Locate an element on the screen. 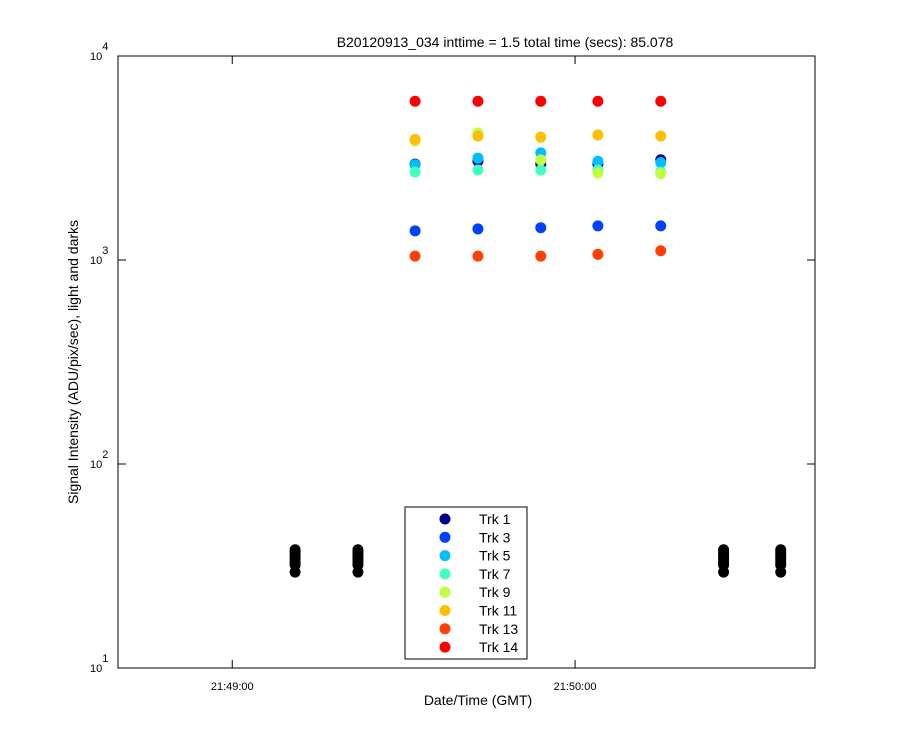 The image size is (900, 755). legend-label: Trk 5 is located at coordinates (495, 556).